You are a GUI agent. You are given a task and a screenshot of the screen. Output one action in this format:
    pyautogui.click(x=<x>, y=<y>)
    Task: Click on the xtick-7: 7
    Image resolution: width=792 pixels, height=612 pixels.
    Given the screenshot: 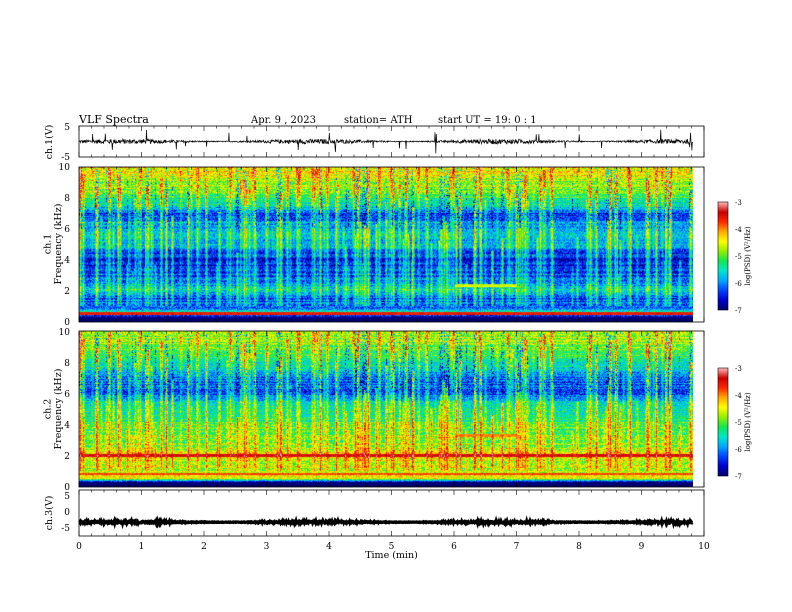 What is the action you would take?
    pyautogui.click(x=517, y=547)
    